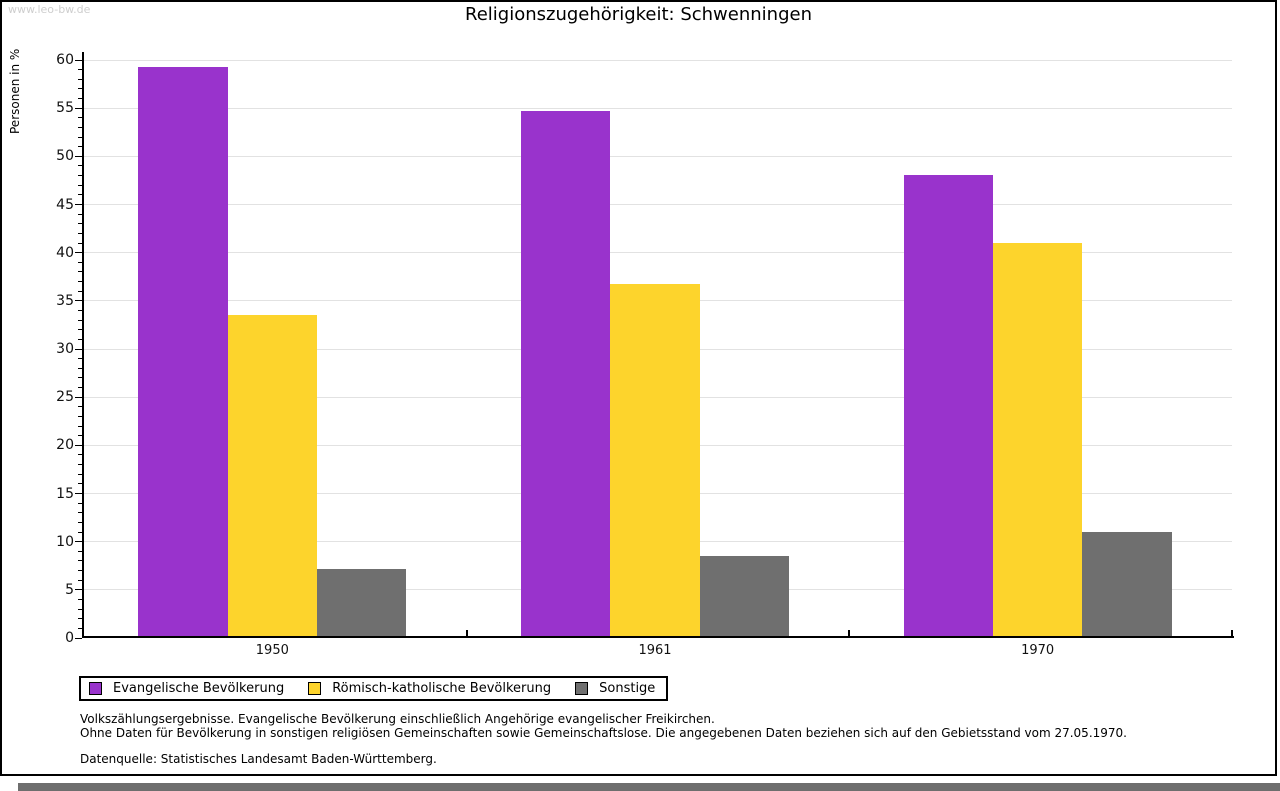  What do you see at coordinates (69, 638) in the screenshot?
I see `y-axis-tick-label: 0` at bounding box center [69, 638].